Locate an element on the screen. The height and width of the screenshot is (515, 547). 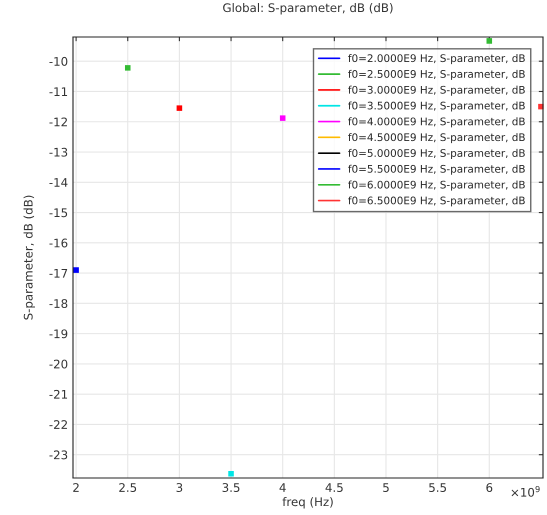
y-axis-title: S-parameter, dB (dB) is located at coordinates (29, 258).